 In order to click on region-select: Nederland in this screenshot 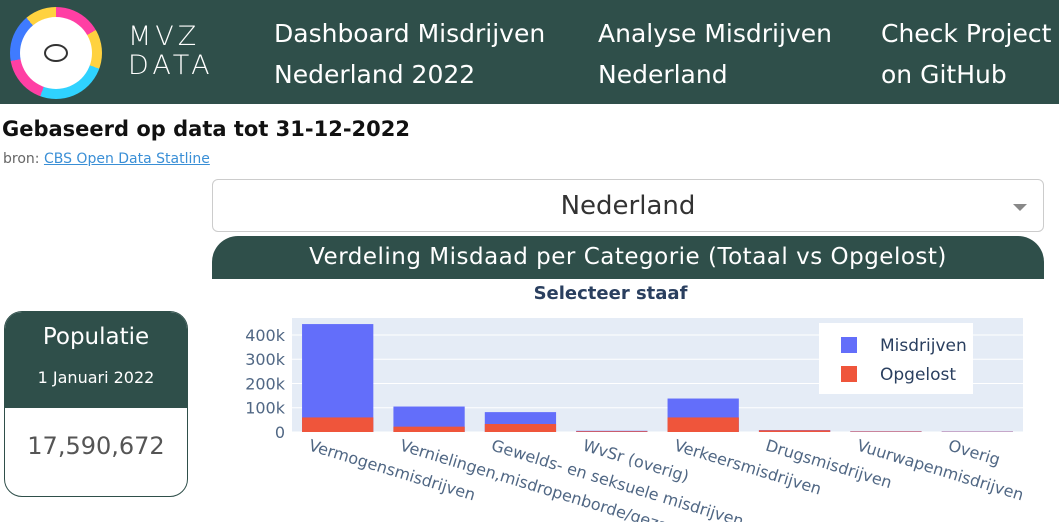, I will do `click(628, 205)`.